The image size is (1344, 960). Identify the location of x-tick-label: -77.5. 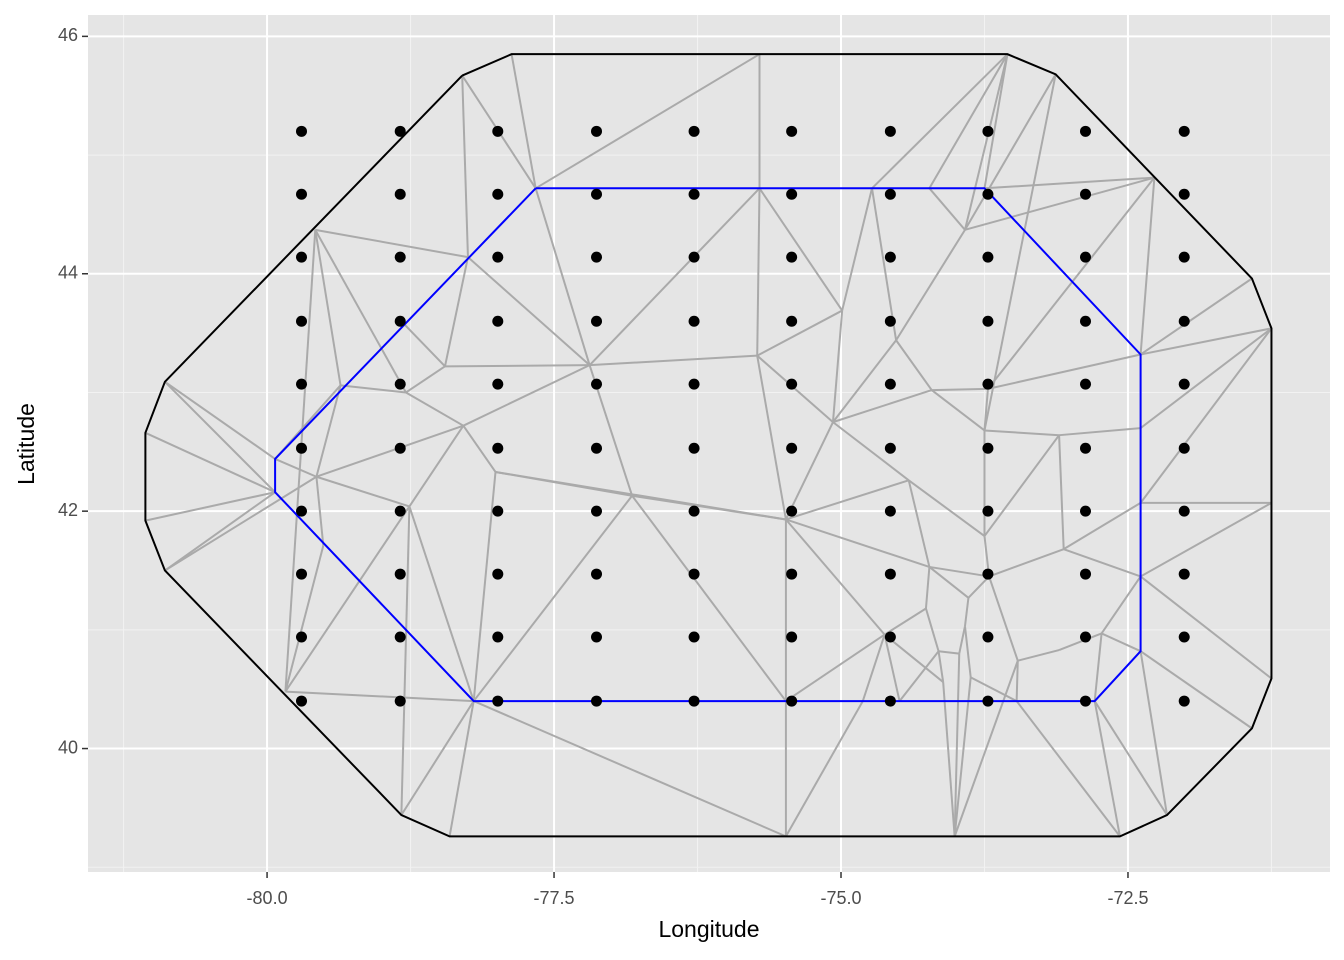
(554, 898).